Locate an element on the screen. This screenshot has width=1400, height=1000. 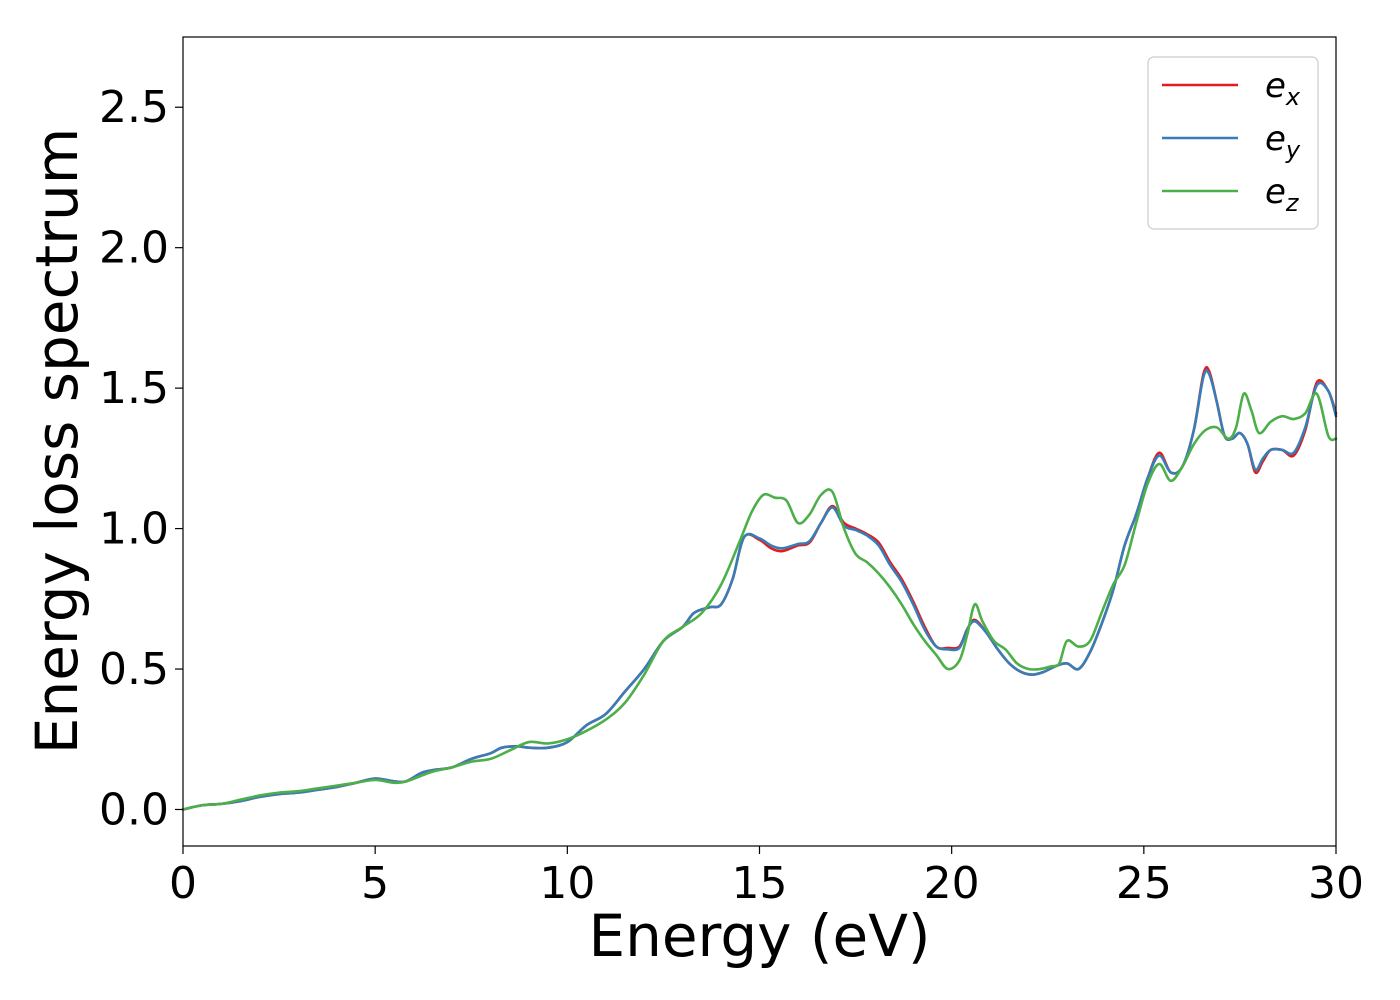
y-axis-ticks: 0.0 0.5 1.0 1.5 2.0 2.5 is located at coordinates (141, 458).